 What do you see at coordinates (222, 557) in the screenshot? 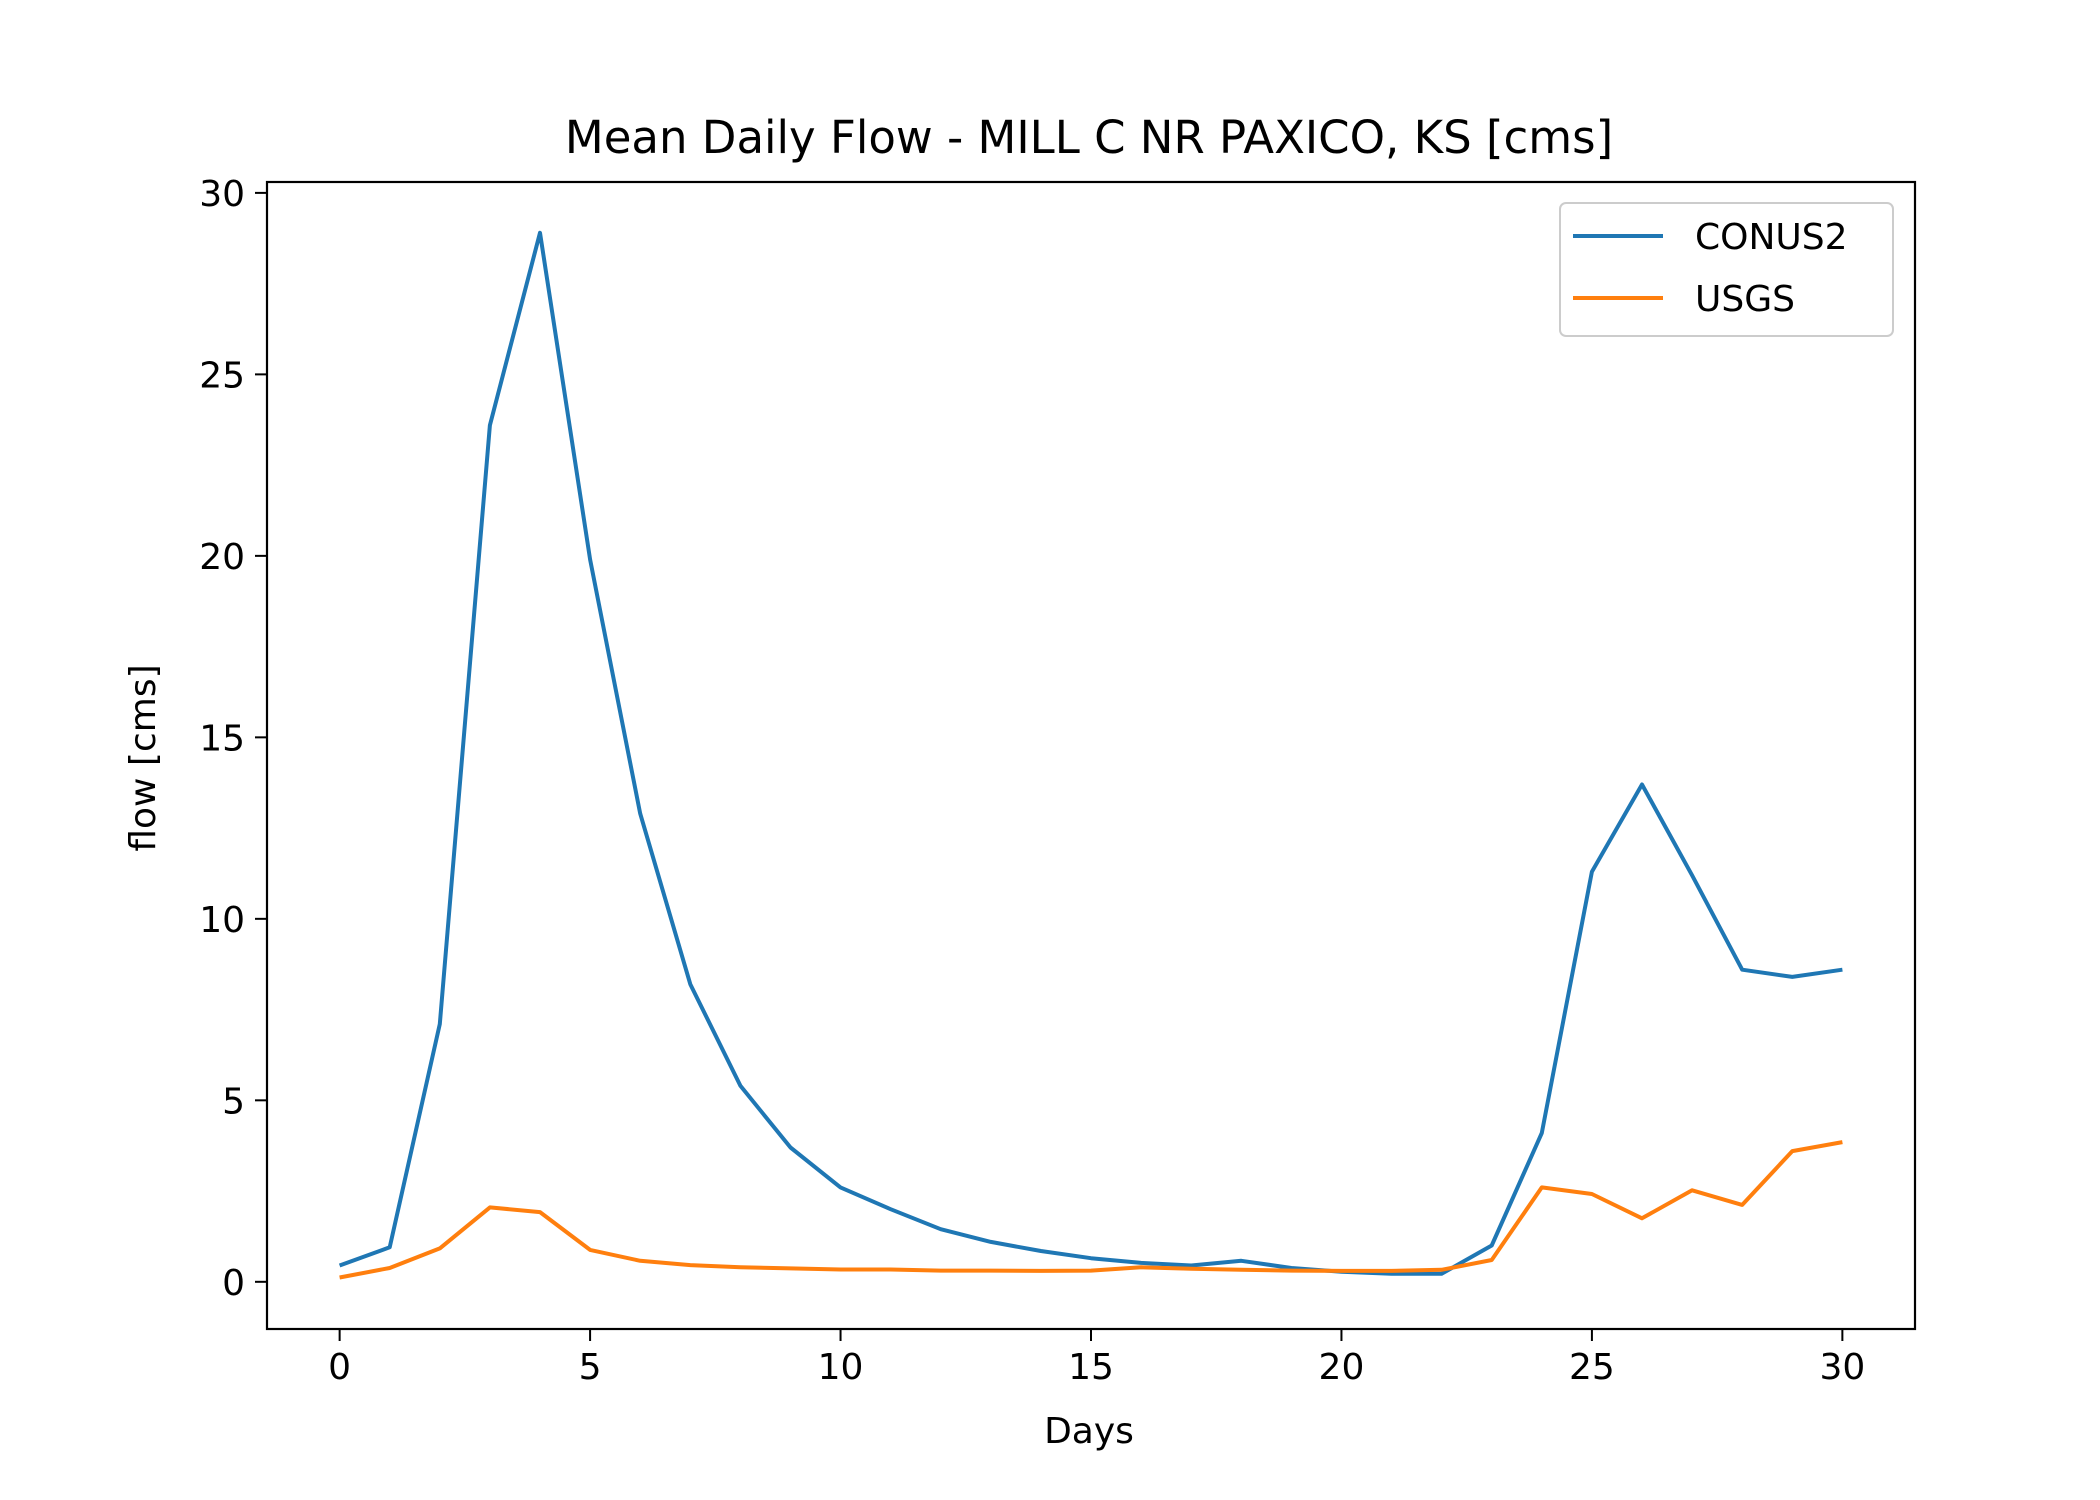
I see `y-tick-label: 20` at bounding box center [222, 557].